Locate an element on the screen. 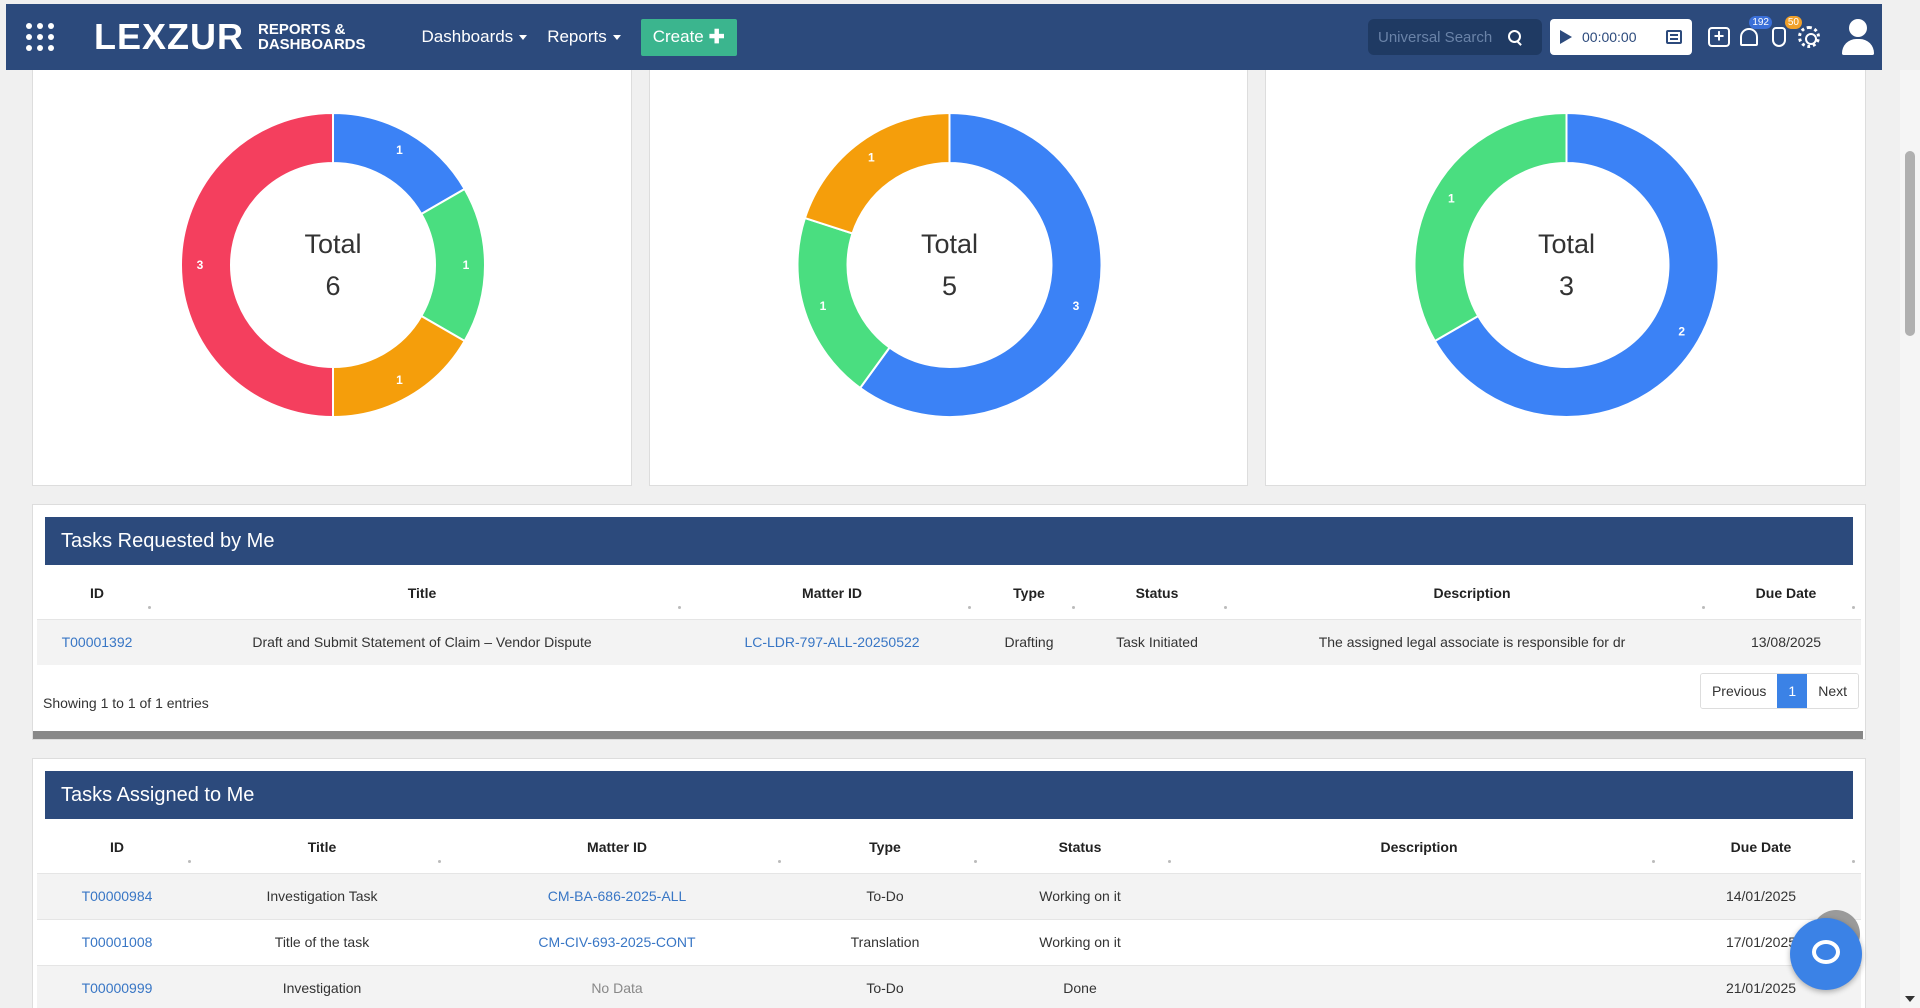 This screenshot has height=1008, width=1920. donut-total-value: 3 is located at coordinates (1566, 286).